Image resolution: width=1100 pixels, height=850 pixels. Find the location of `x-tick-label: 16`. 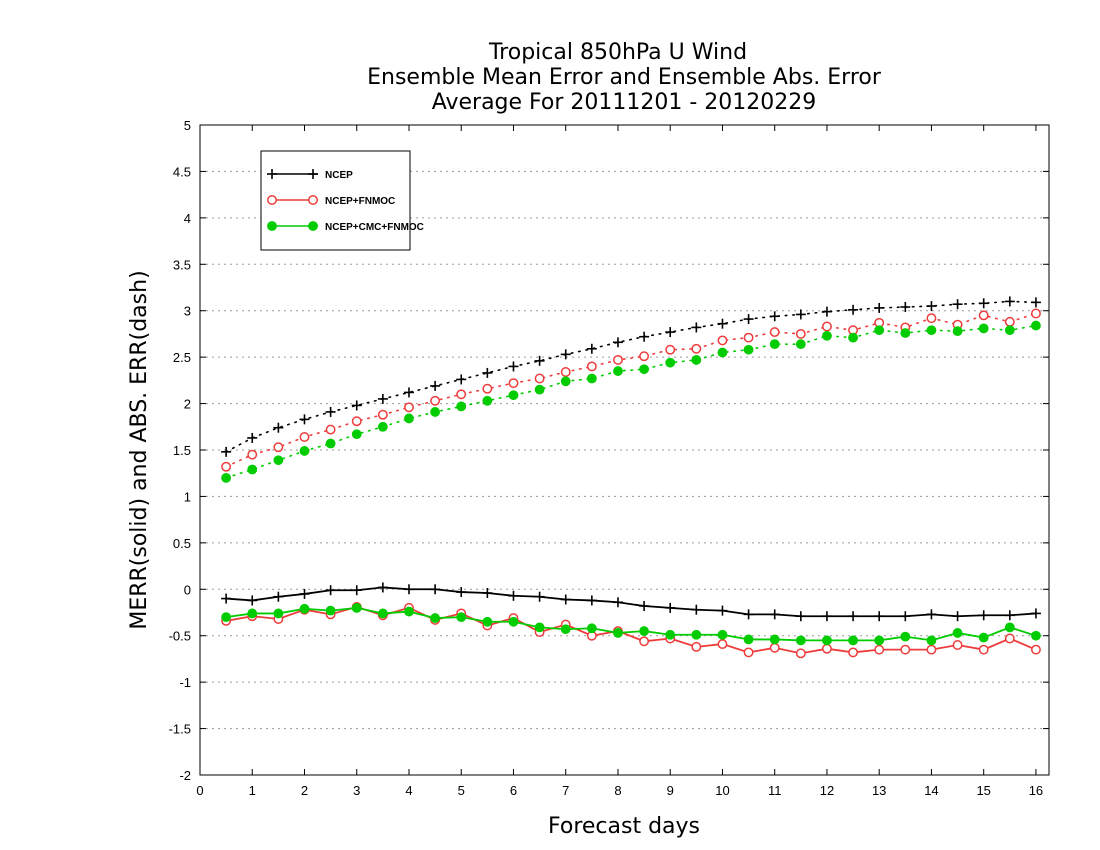

x-tick-label: 16 is located at coordinates (1036, 790).